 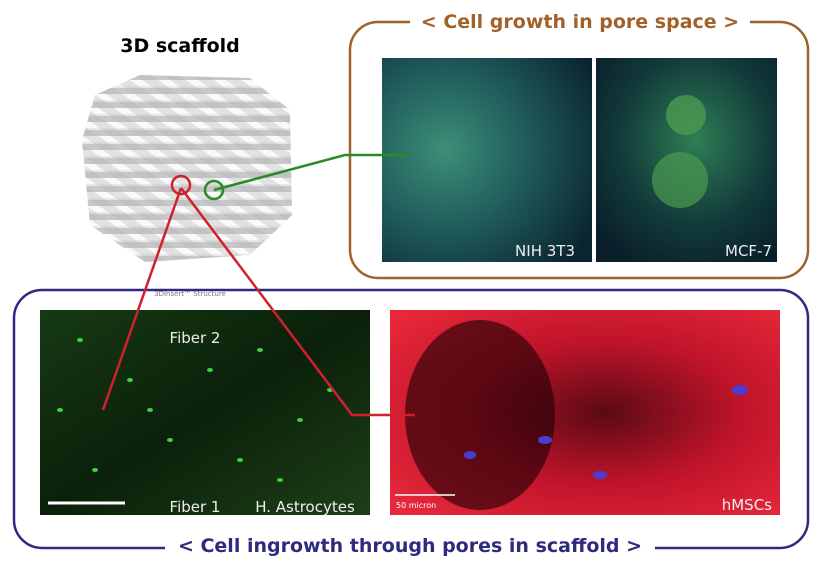 What do you see at coordinates (416, 505) in the screenshot?
I see `scale-label: 50 micron` at bounding box center [416, 505].